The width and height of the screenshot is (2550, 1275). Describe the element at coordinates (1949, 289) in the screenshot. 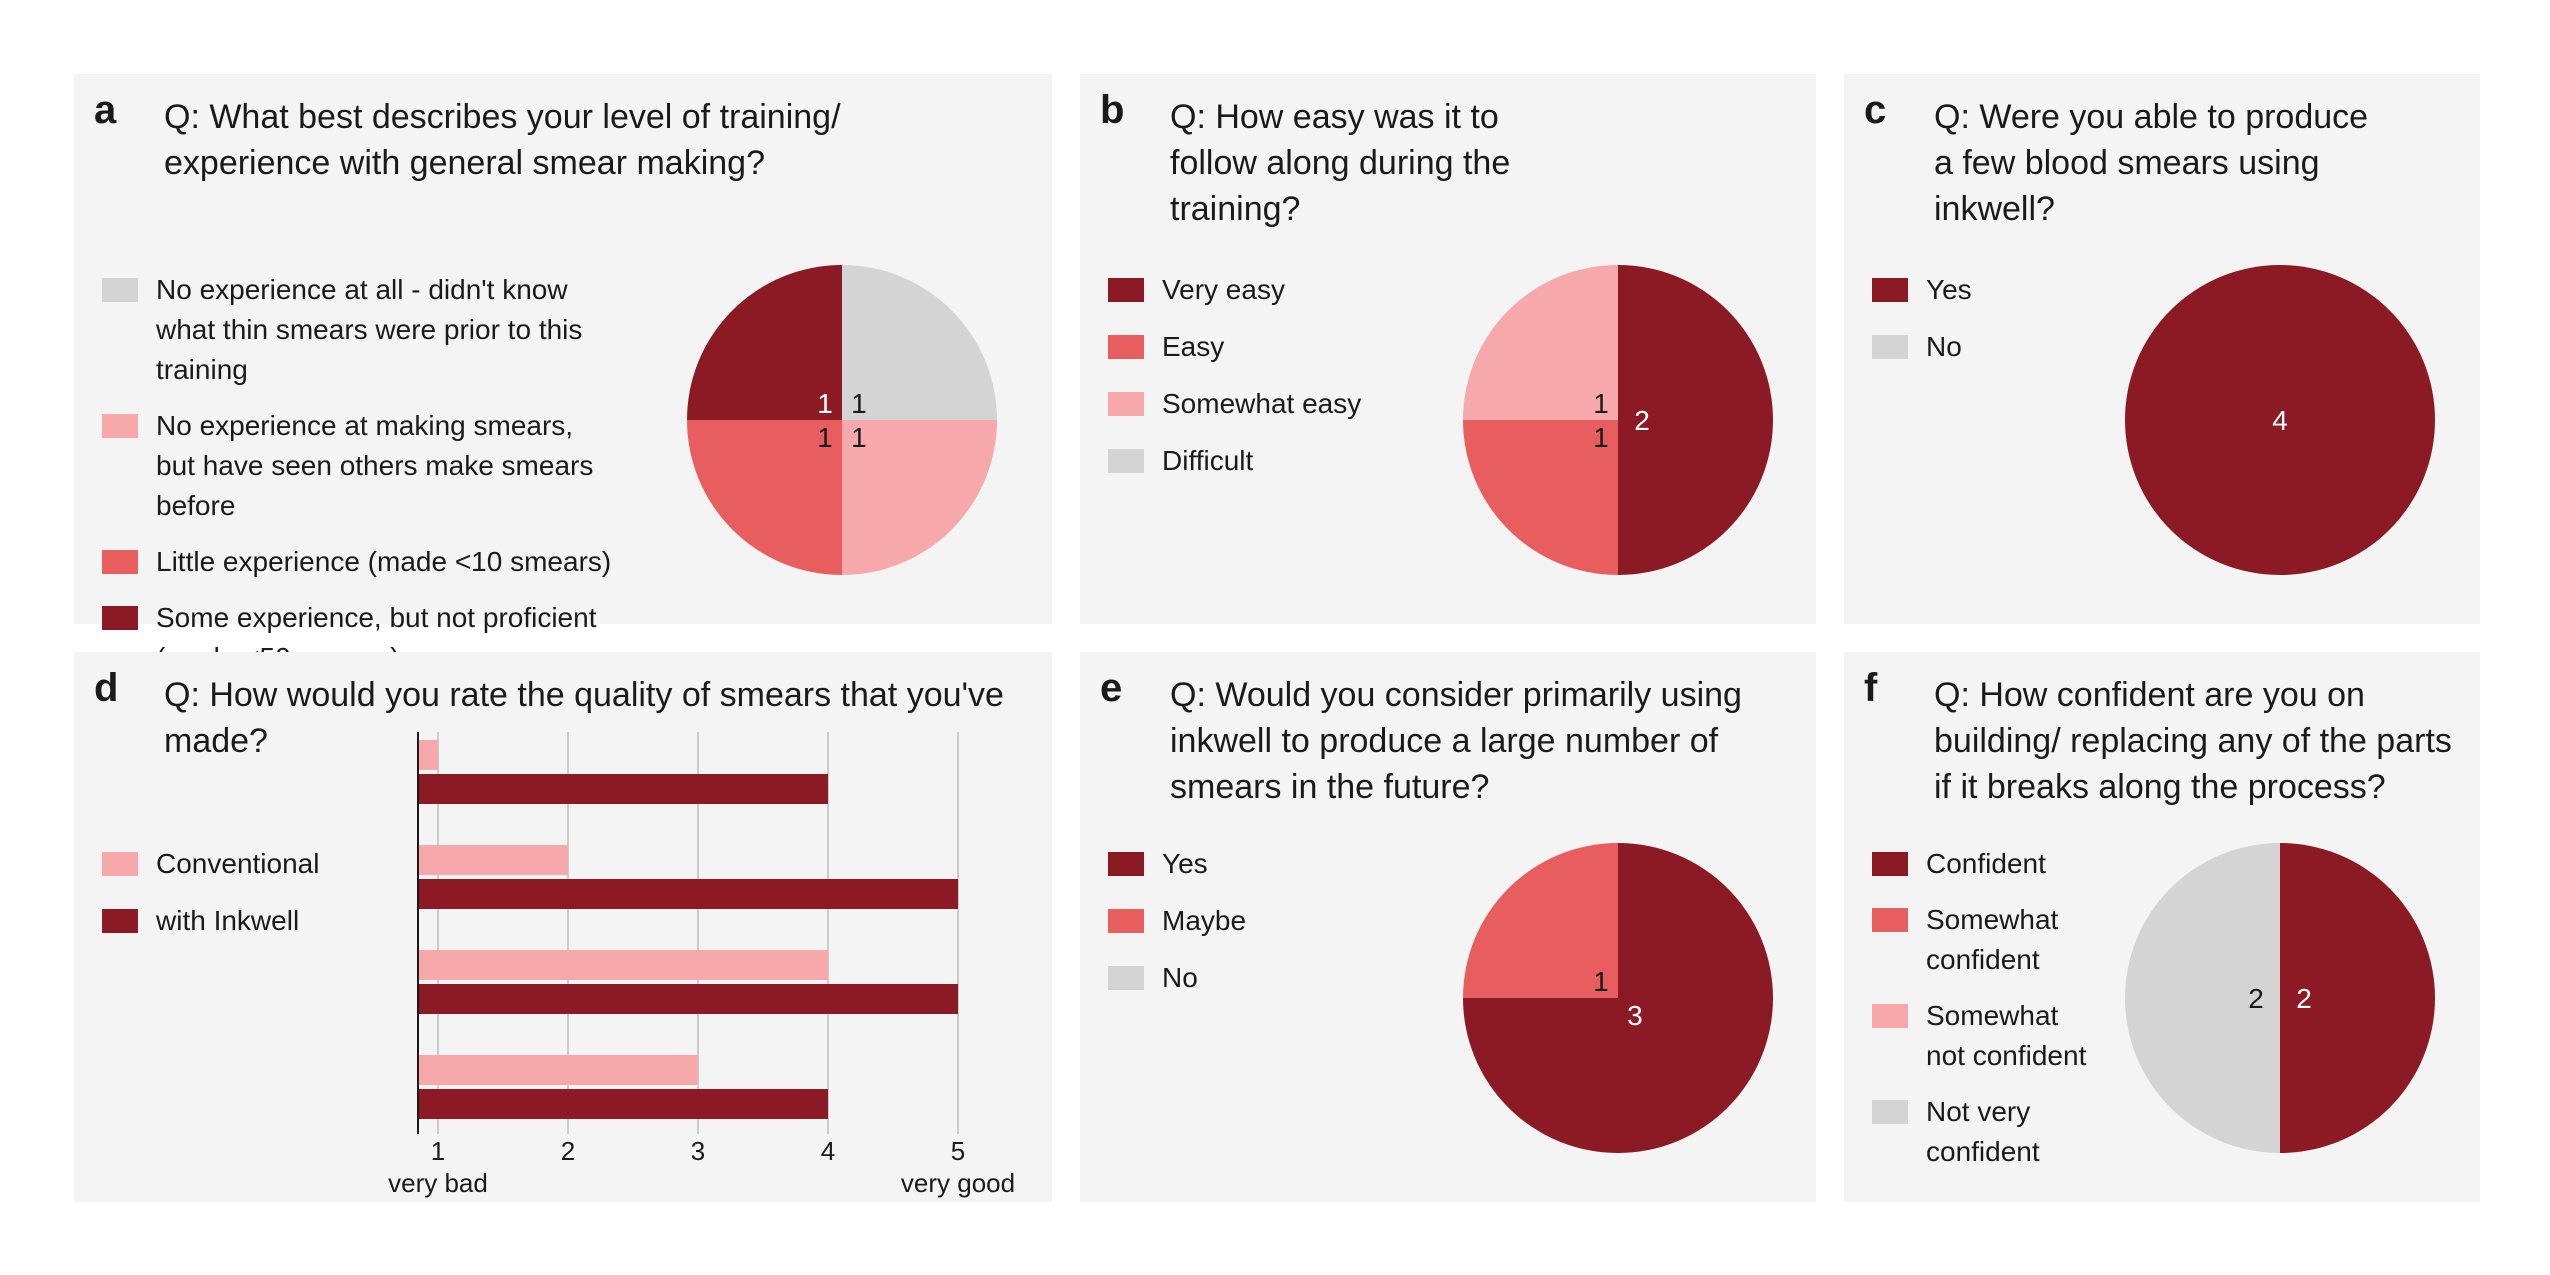

I see `legend-label: Yes` at that location.